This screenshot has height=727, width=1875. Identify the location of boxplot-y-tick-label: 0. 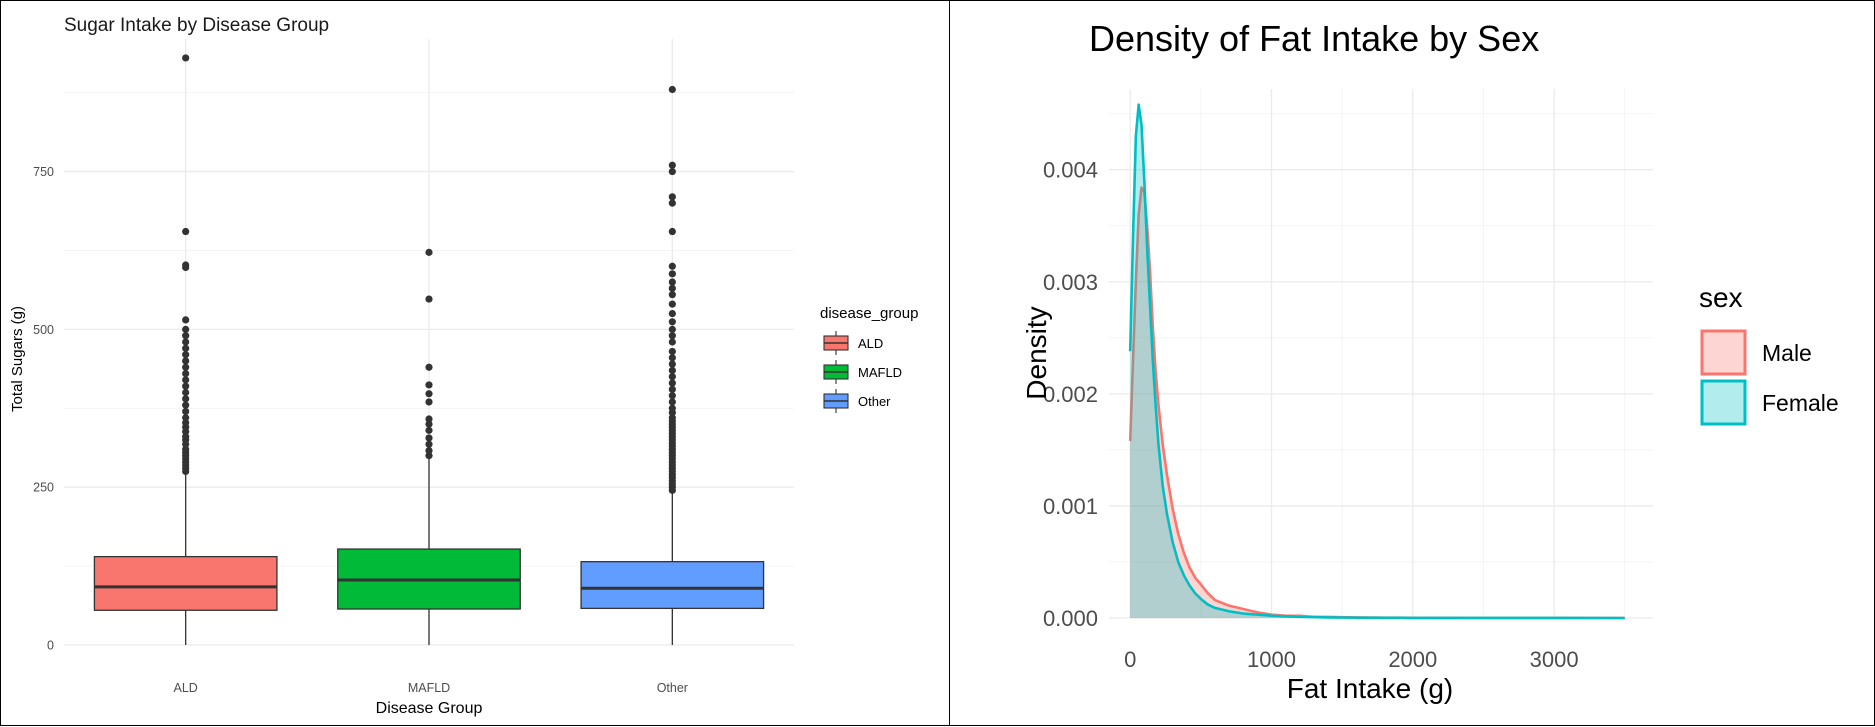
(50, 646).